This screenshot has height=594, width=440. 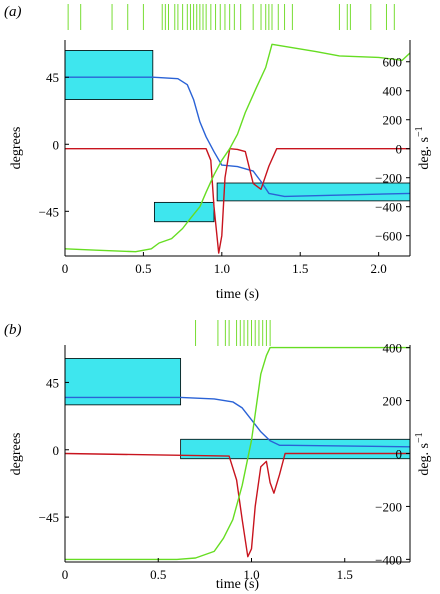 I want to click on series-velocity-line, so click(x=237, y=505).